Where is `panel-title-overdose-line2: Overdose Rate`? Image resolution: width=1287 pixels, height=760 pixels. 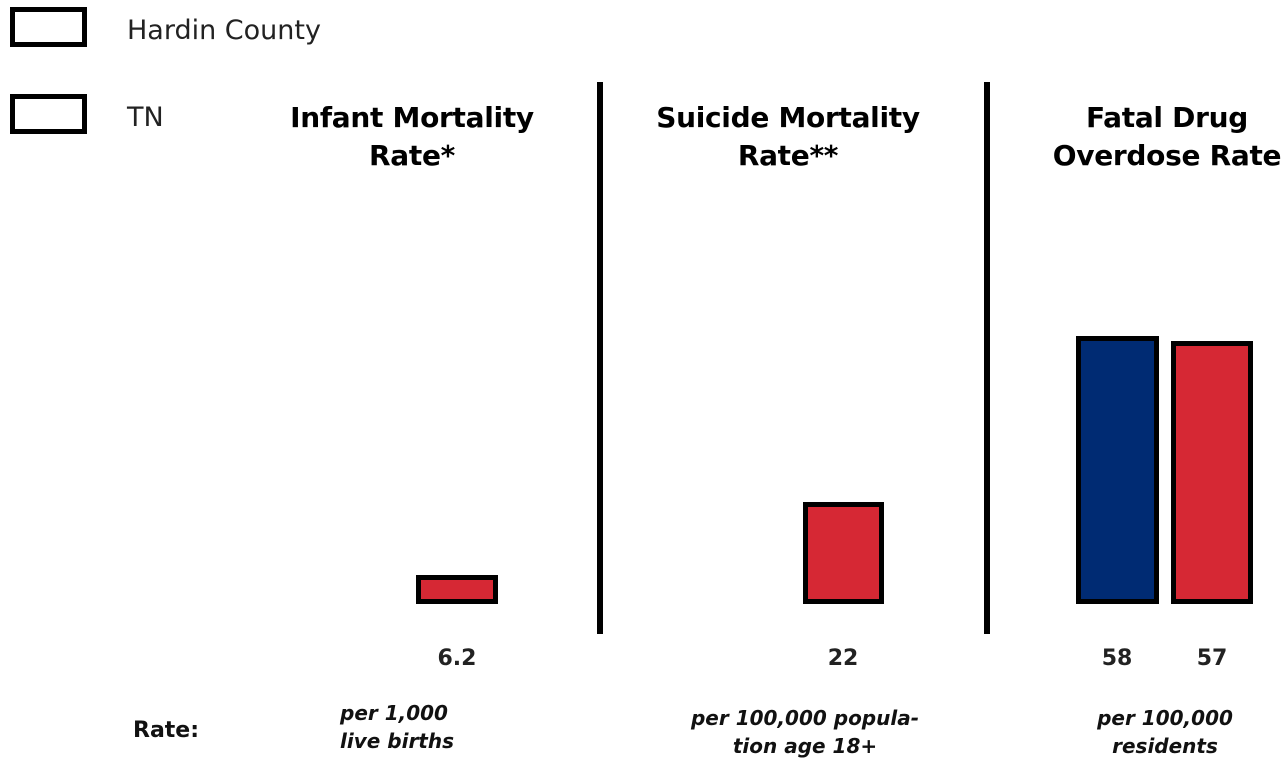
panel-title-overdose-line2: Overdose Rate is located at coordinates (1167, 155).